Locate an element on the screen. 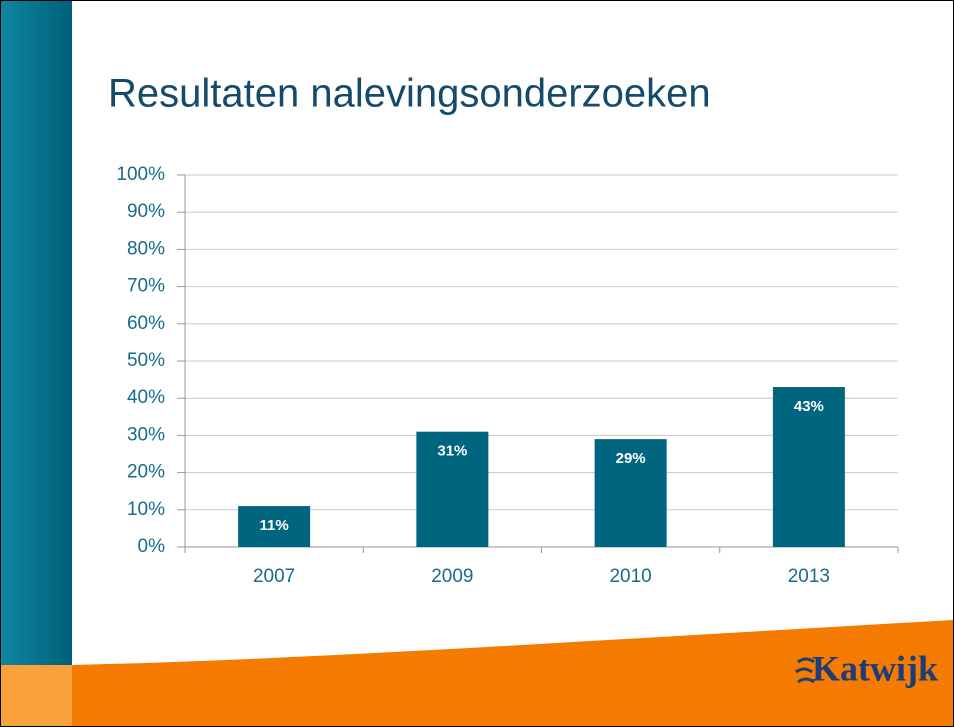 This screenshot has width=954, height=727. logo-waves is located at coordinates (805, 670).